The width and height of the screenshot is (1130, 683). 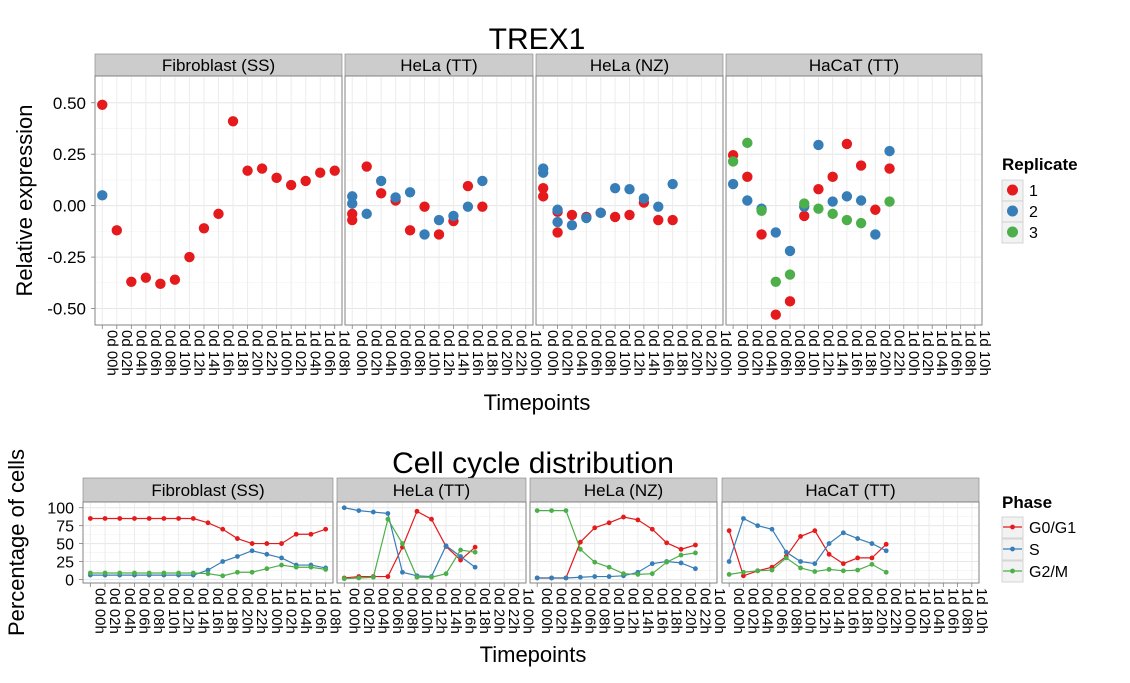 I want to click on x-tick-label: 0d 22h, so click(x=895, y=611).